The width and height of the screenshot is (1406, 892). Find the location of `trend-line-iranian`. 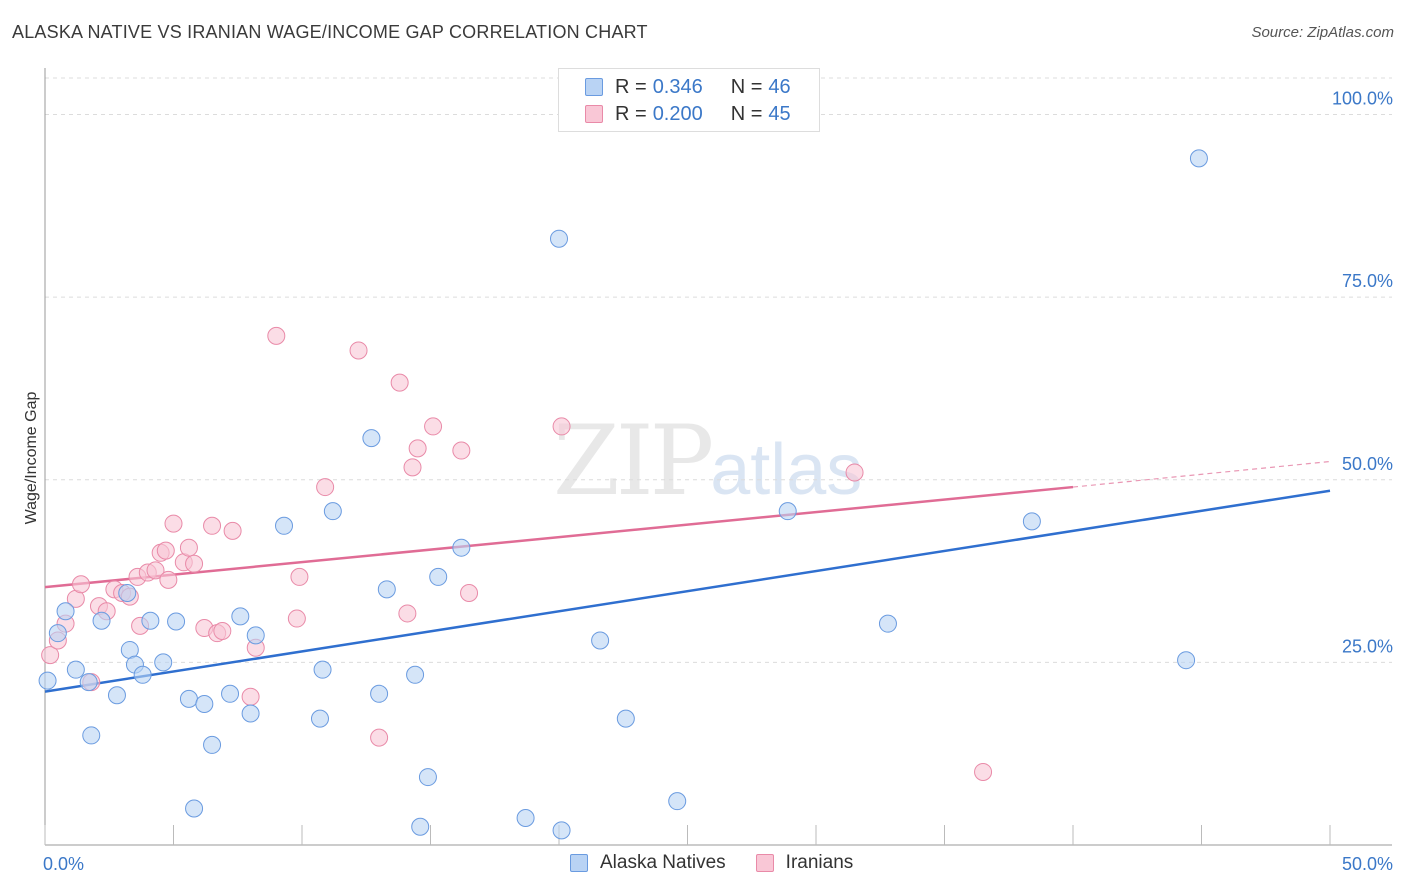

trend-line-iranian is located at coordinates (559, 537).